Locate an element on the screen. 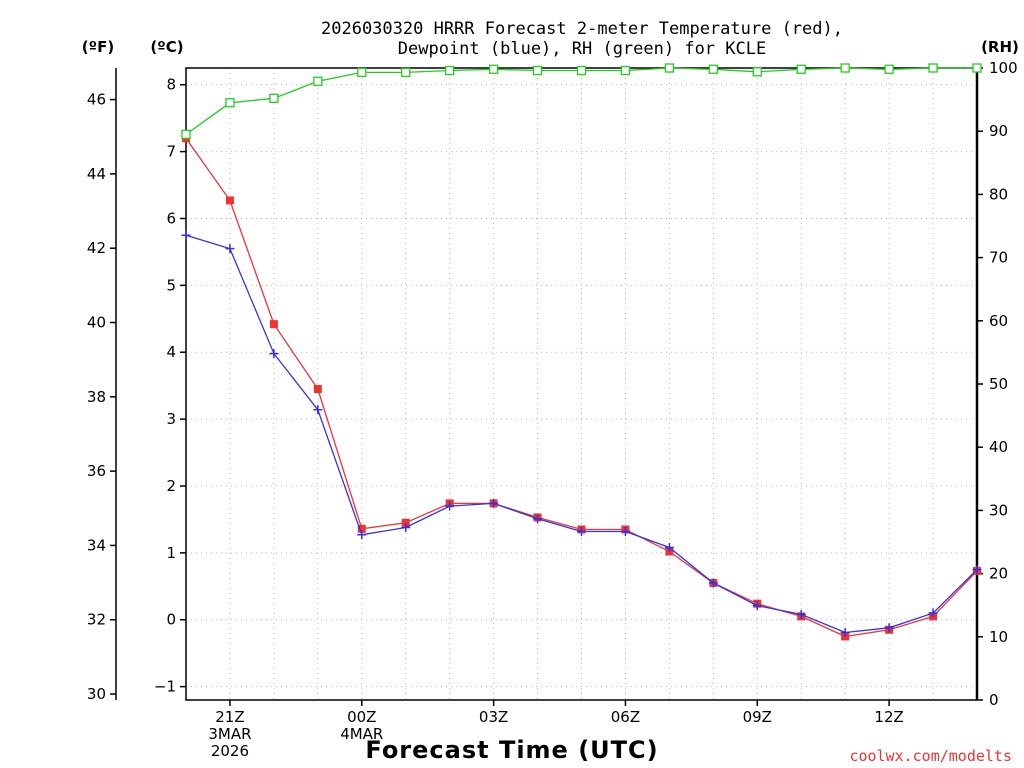 The width and height of the screenshot is (1024, 768). x-tick-label: 00Z is located at coordinates (361, 717).